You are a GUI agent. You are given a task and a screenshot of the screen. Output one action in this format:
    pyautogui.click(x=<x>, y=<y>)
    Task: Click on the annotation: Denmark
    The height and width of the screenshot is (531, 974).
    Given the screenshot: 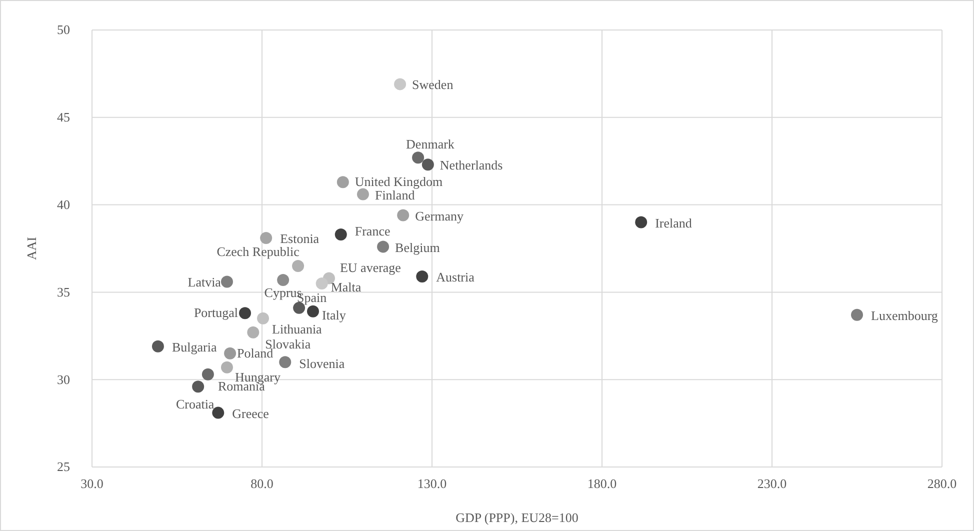 What is the action you would take?
    pyautogui.click(x=430, y=144)
    